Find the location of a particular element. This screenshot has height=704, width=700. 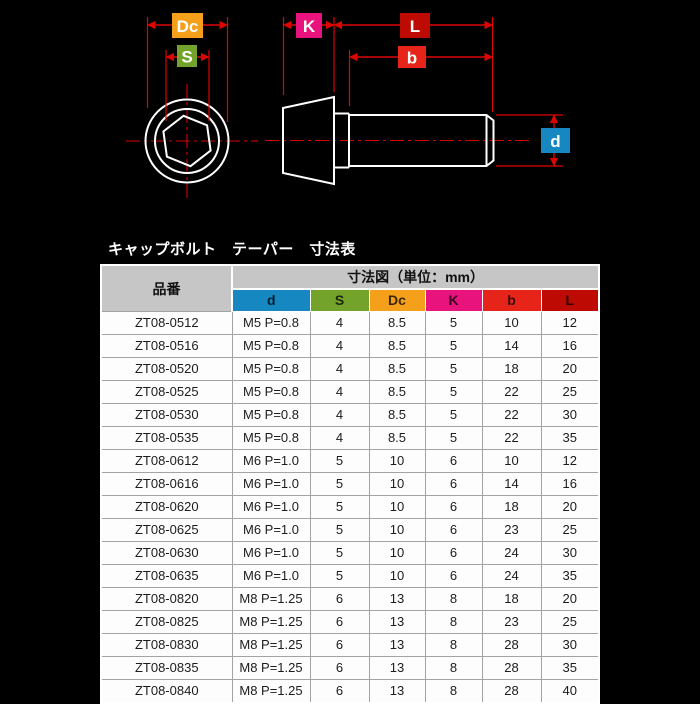

value-cell: 14 is located at coordinates (511, 484).